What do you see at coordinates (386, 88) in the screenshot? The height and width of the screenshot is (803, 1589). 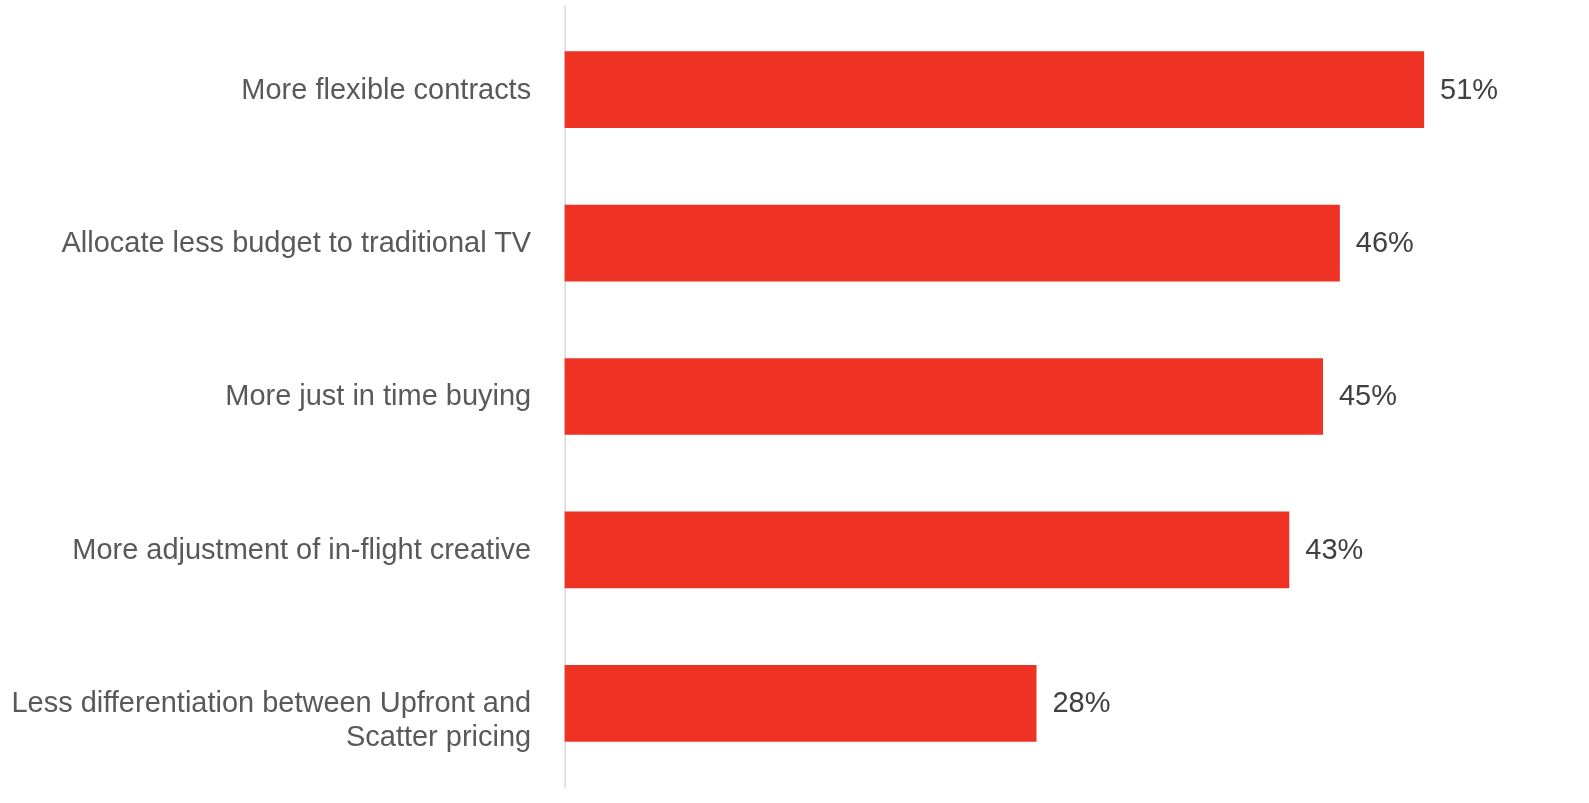 I see `y-tick-label: More flexible contracts` at bounding box center [386, 88].